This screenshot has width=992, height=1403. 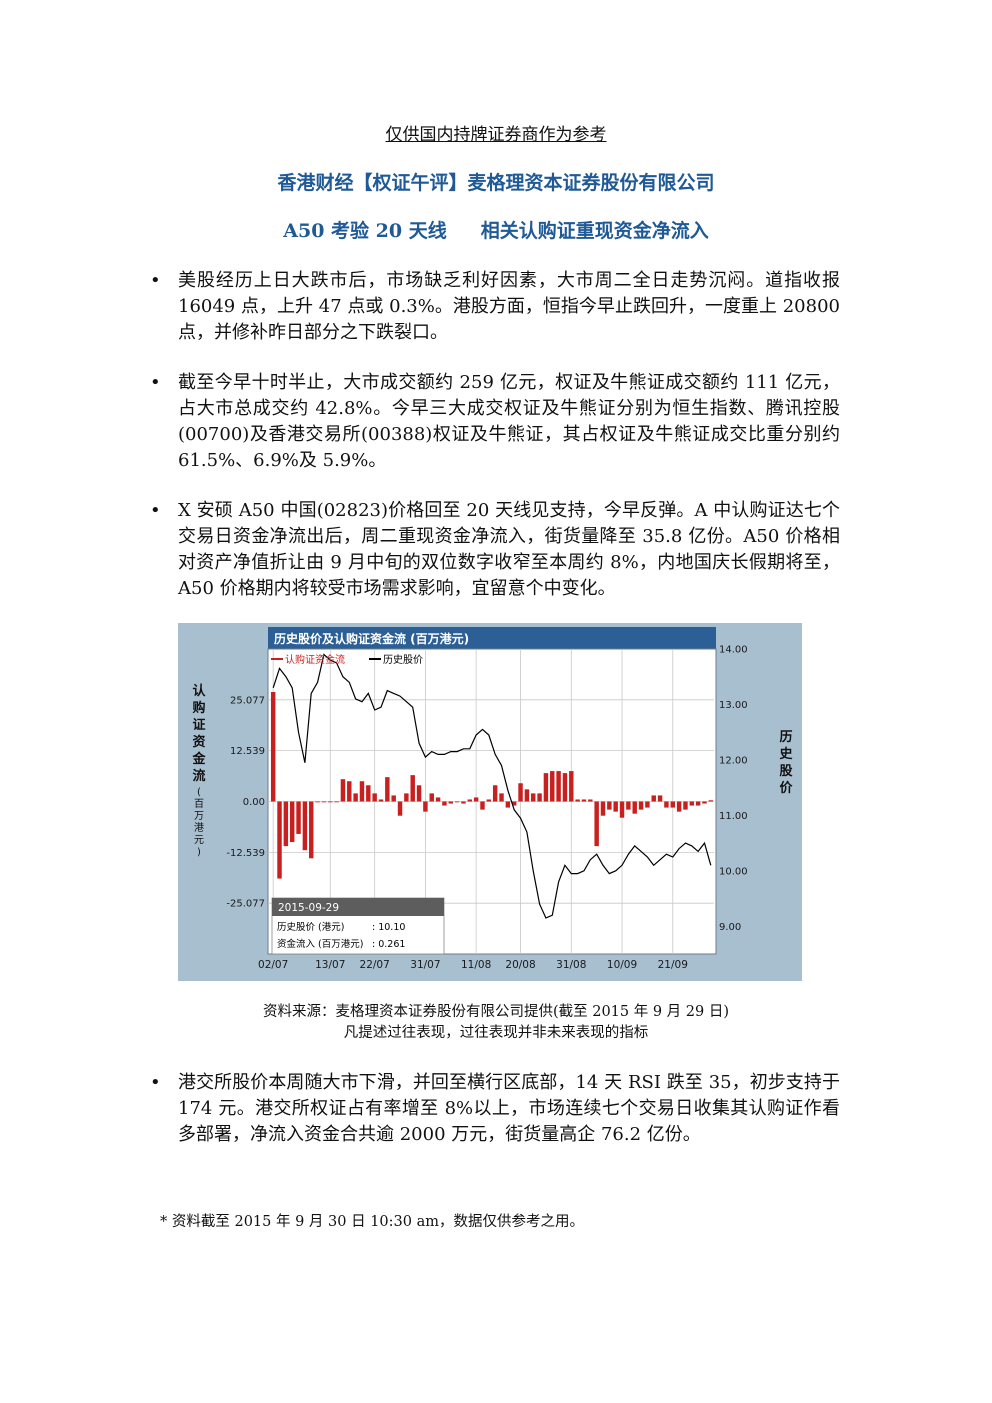 What do you see at coordinates (247, 700) in the screenshot?
I see `left-axis-tick-label: 25.077` at bounding box center [247, 700].